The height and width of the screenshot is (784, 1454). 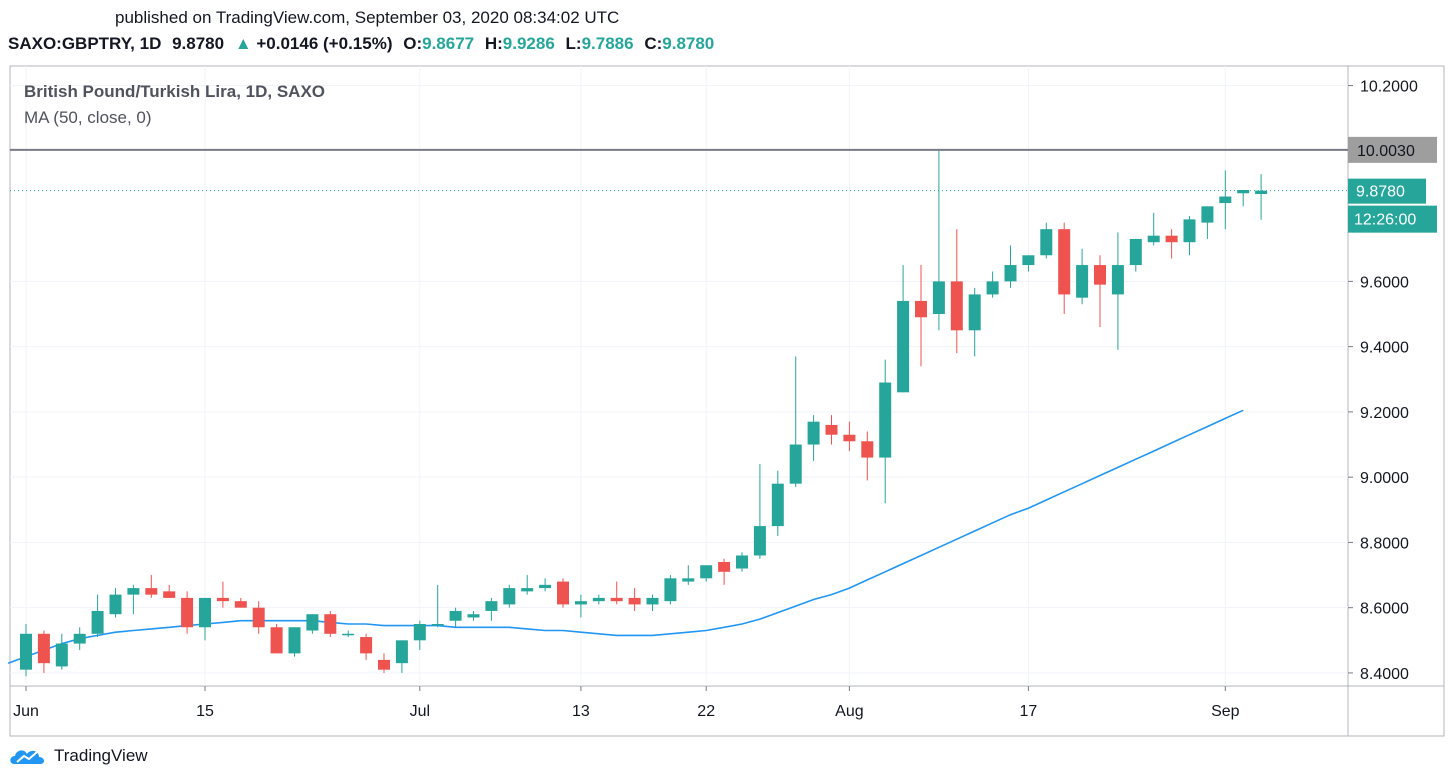 What do you see at coordinates (1384, 478) in the screenshot?
I see `y-tick-label: 9.0000` at bounding box center [1384, 478].